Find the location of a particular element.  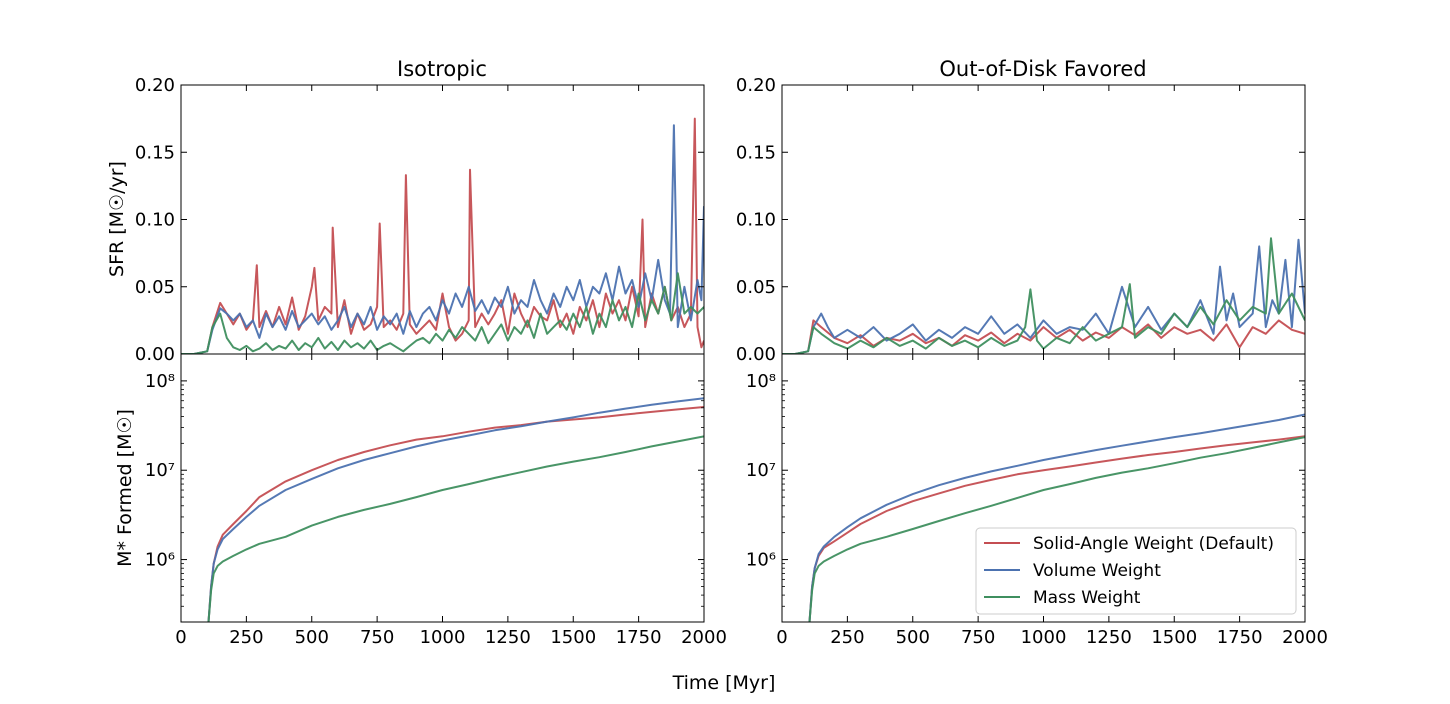

x-tick-label-bottom-right-1500: 1500 is located at coordinates (1174, 637).